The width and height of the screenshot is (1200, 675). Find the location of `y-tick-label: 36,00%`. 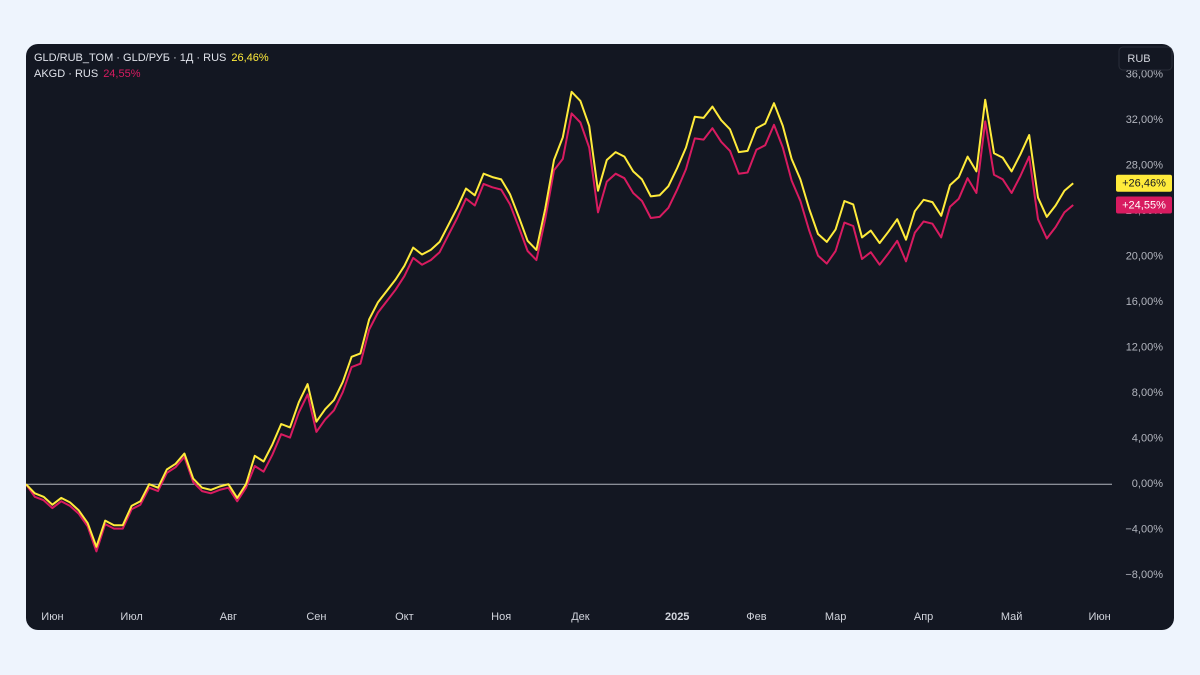

y-tick-label: 36,00% is located at coordinates (1145, 75).